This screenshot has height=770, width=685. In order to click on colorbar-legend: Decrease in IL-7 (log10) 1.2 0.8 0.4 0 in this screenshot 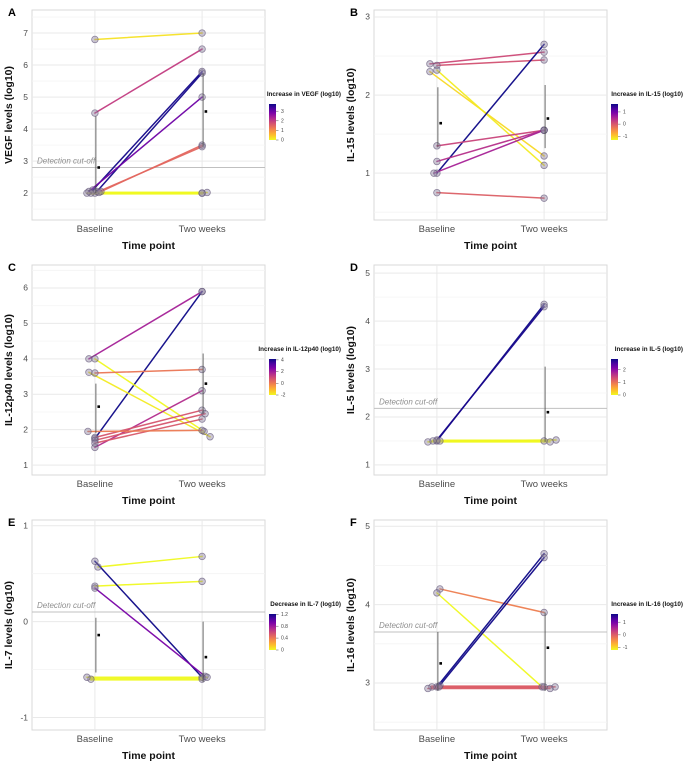, I will do `click(305, 627)`.